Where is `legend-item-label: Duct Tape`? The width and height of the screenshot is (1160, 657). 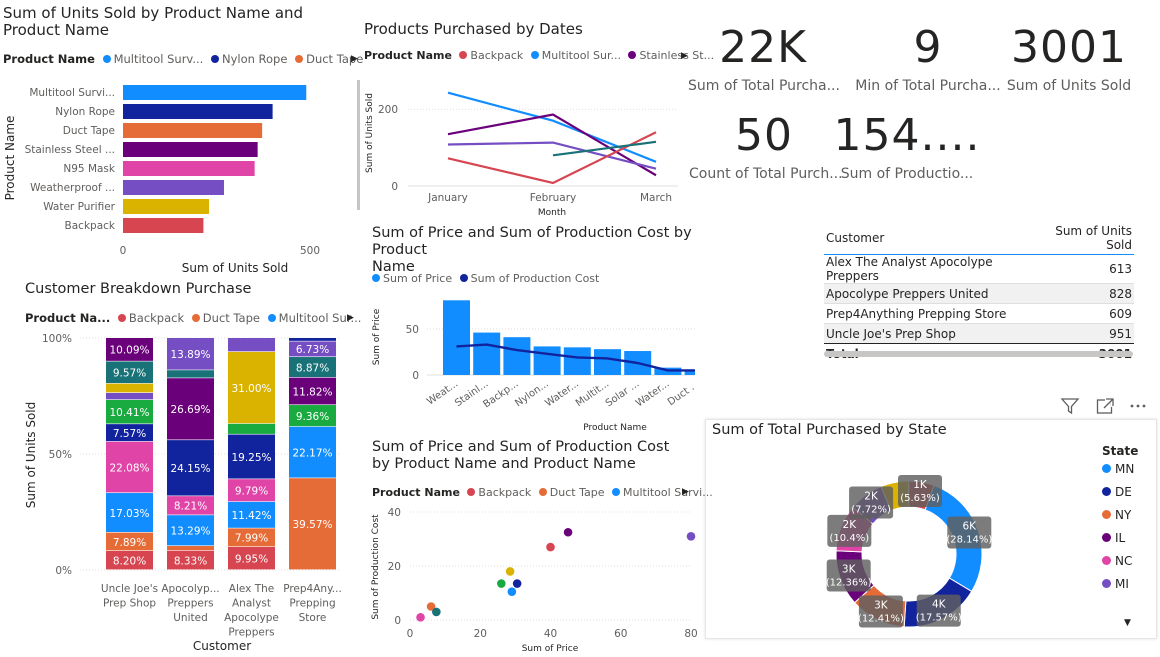
legend-item-label: Duct Tape is located at coordinates (577, 492).